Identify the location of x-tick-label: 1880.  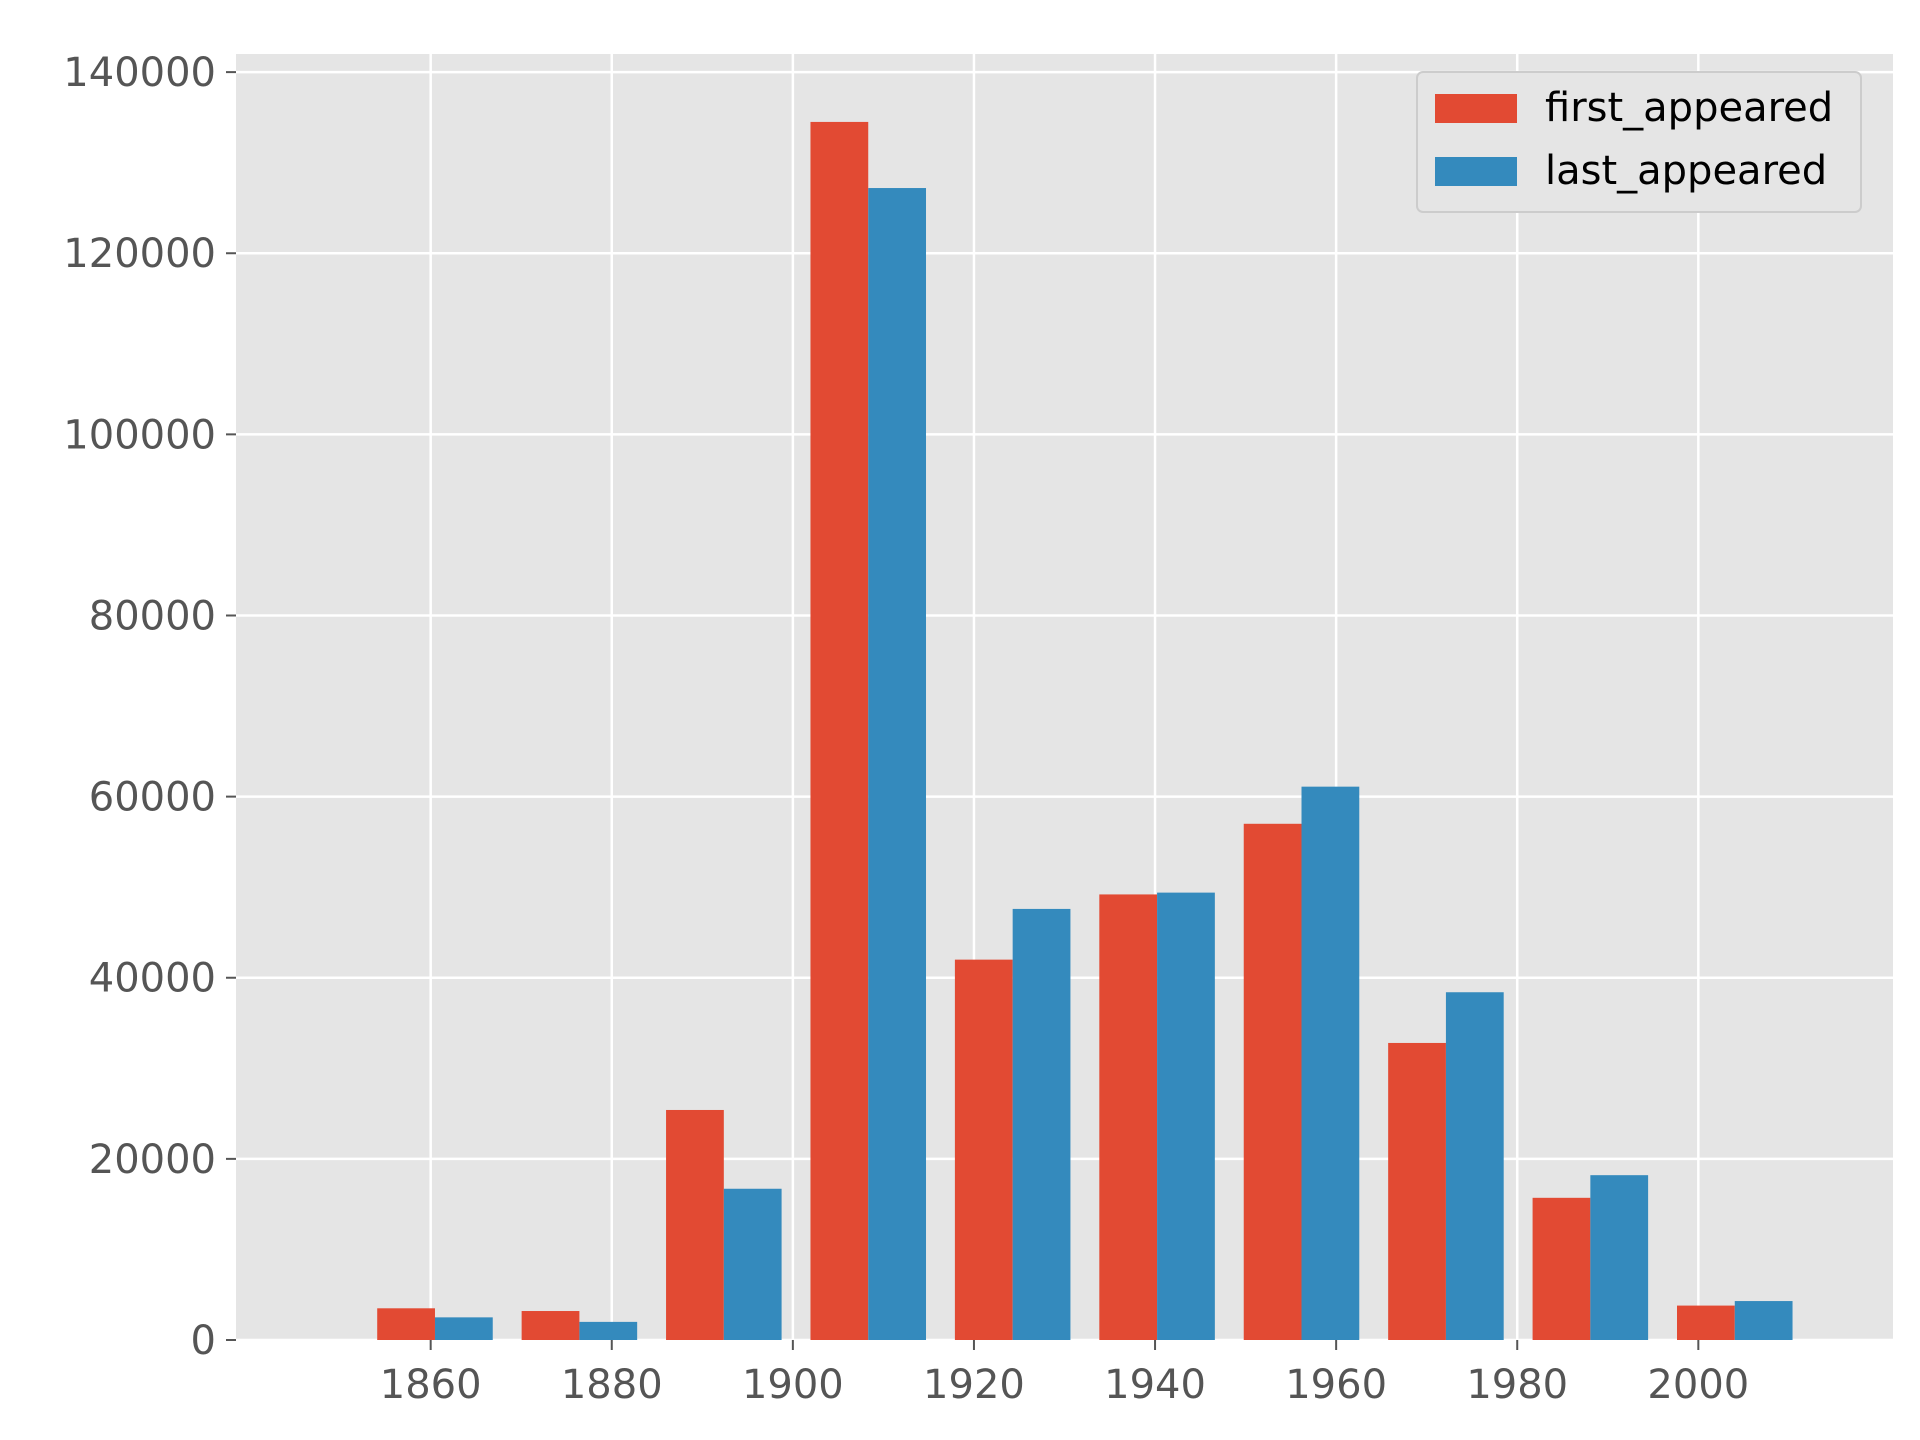
(612, 1385).